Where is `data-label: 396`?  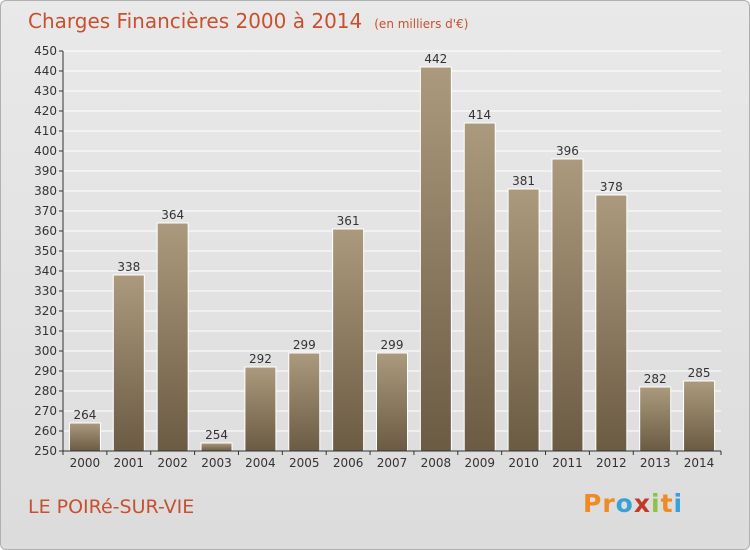
data-label: 396 is located at coordinates (567, 151).